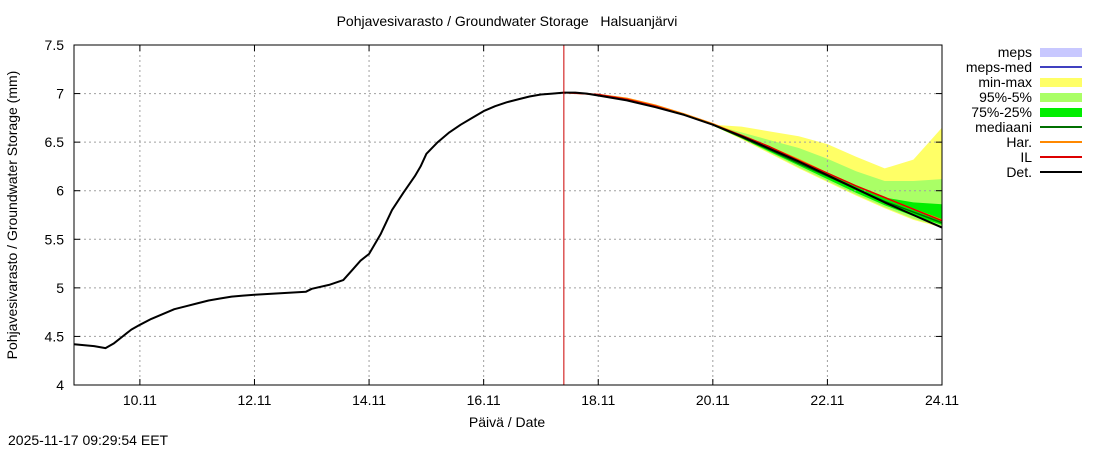 Image resolution: width=1100 pixels, height=450 pixels. What do you see at coordinates (484, 400) in the screenshot?
I see `x-tick-label: 16.11` at bounding box center [484, 400].